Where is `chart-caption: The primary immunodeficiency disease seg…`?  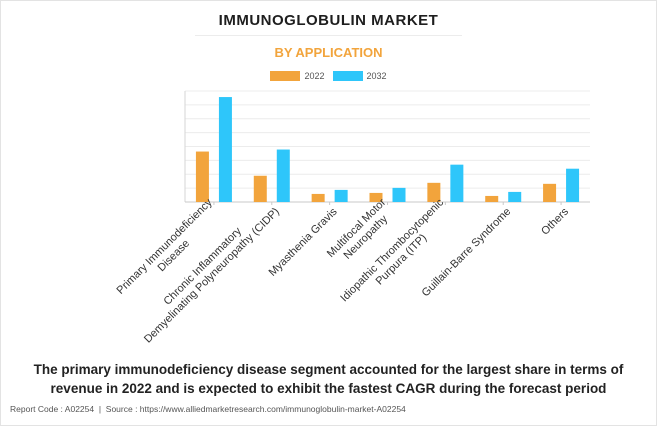
chart-caption: The primary immunodeficiency disease seg… is located at coordinates (328, 379).